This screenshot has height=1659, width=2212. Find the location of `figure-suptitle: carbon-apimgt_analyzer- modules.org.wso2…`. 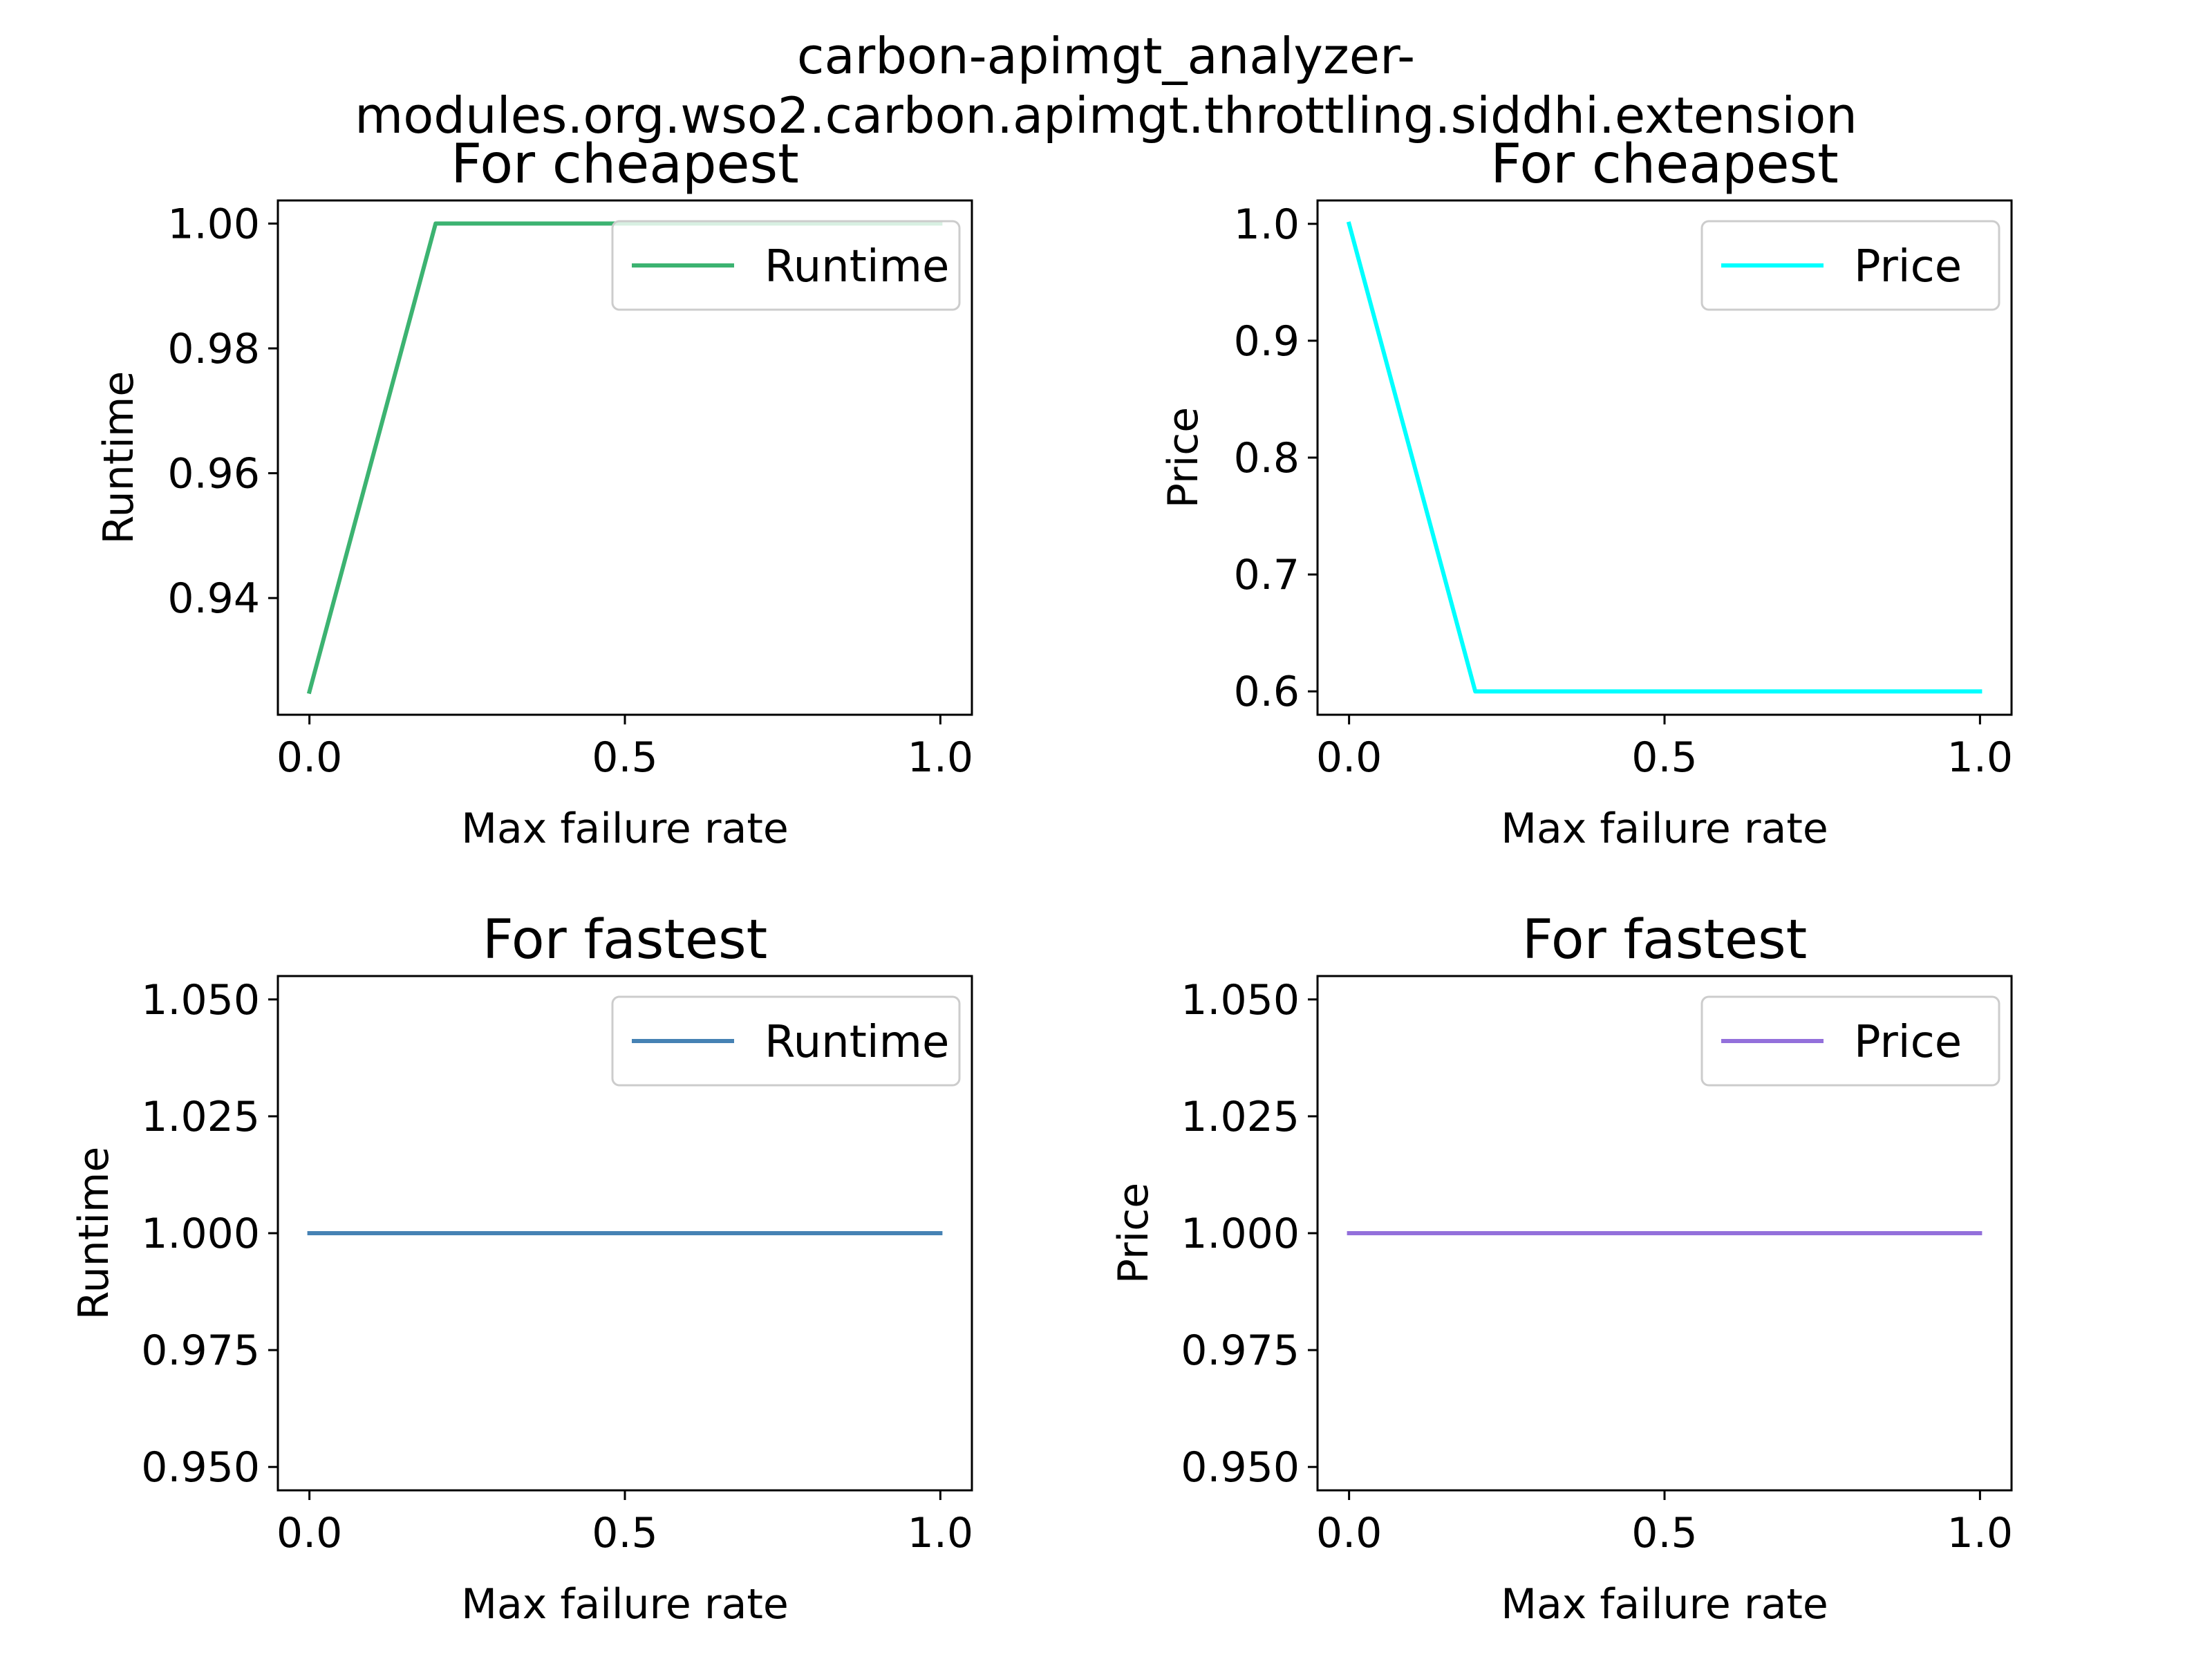

figure-suptitle: carbon-apimgt_analyzer- modules.org.wso2… is located at coordinates (1106, 86).